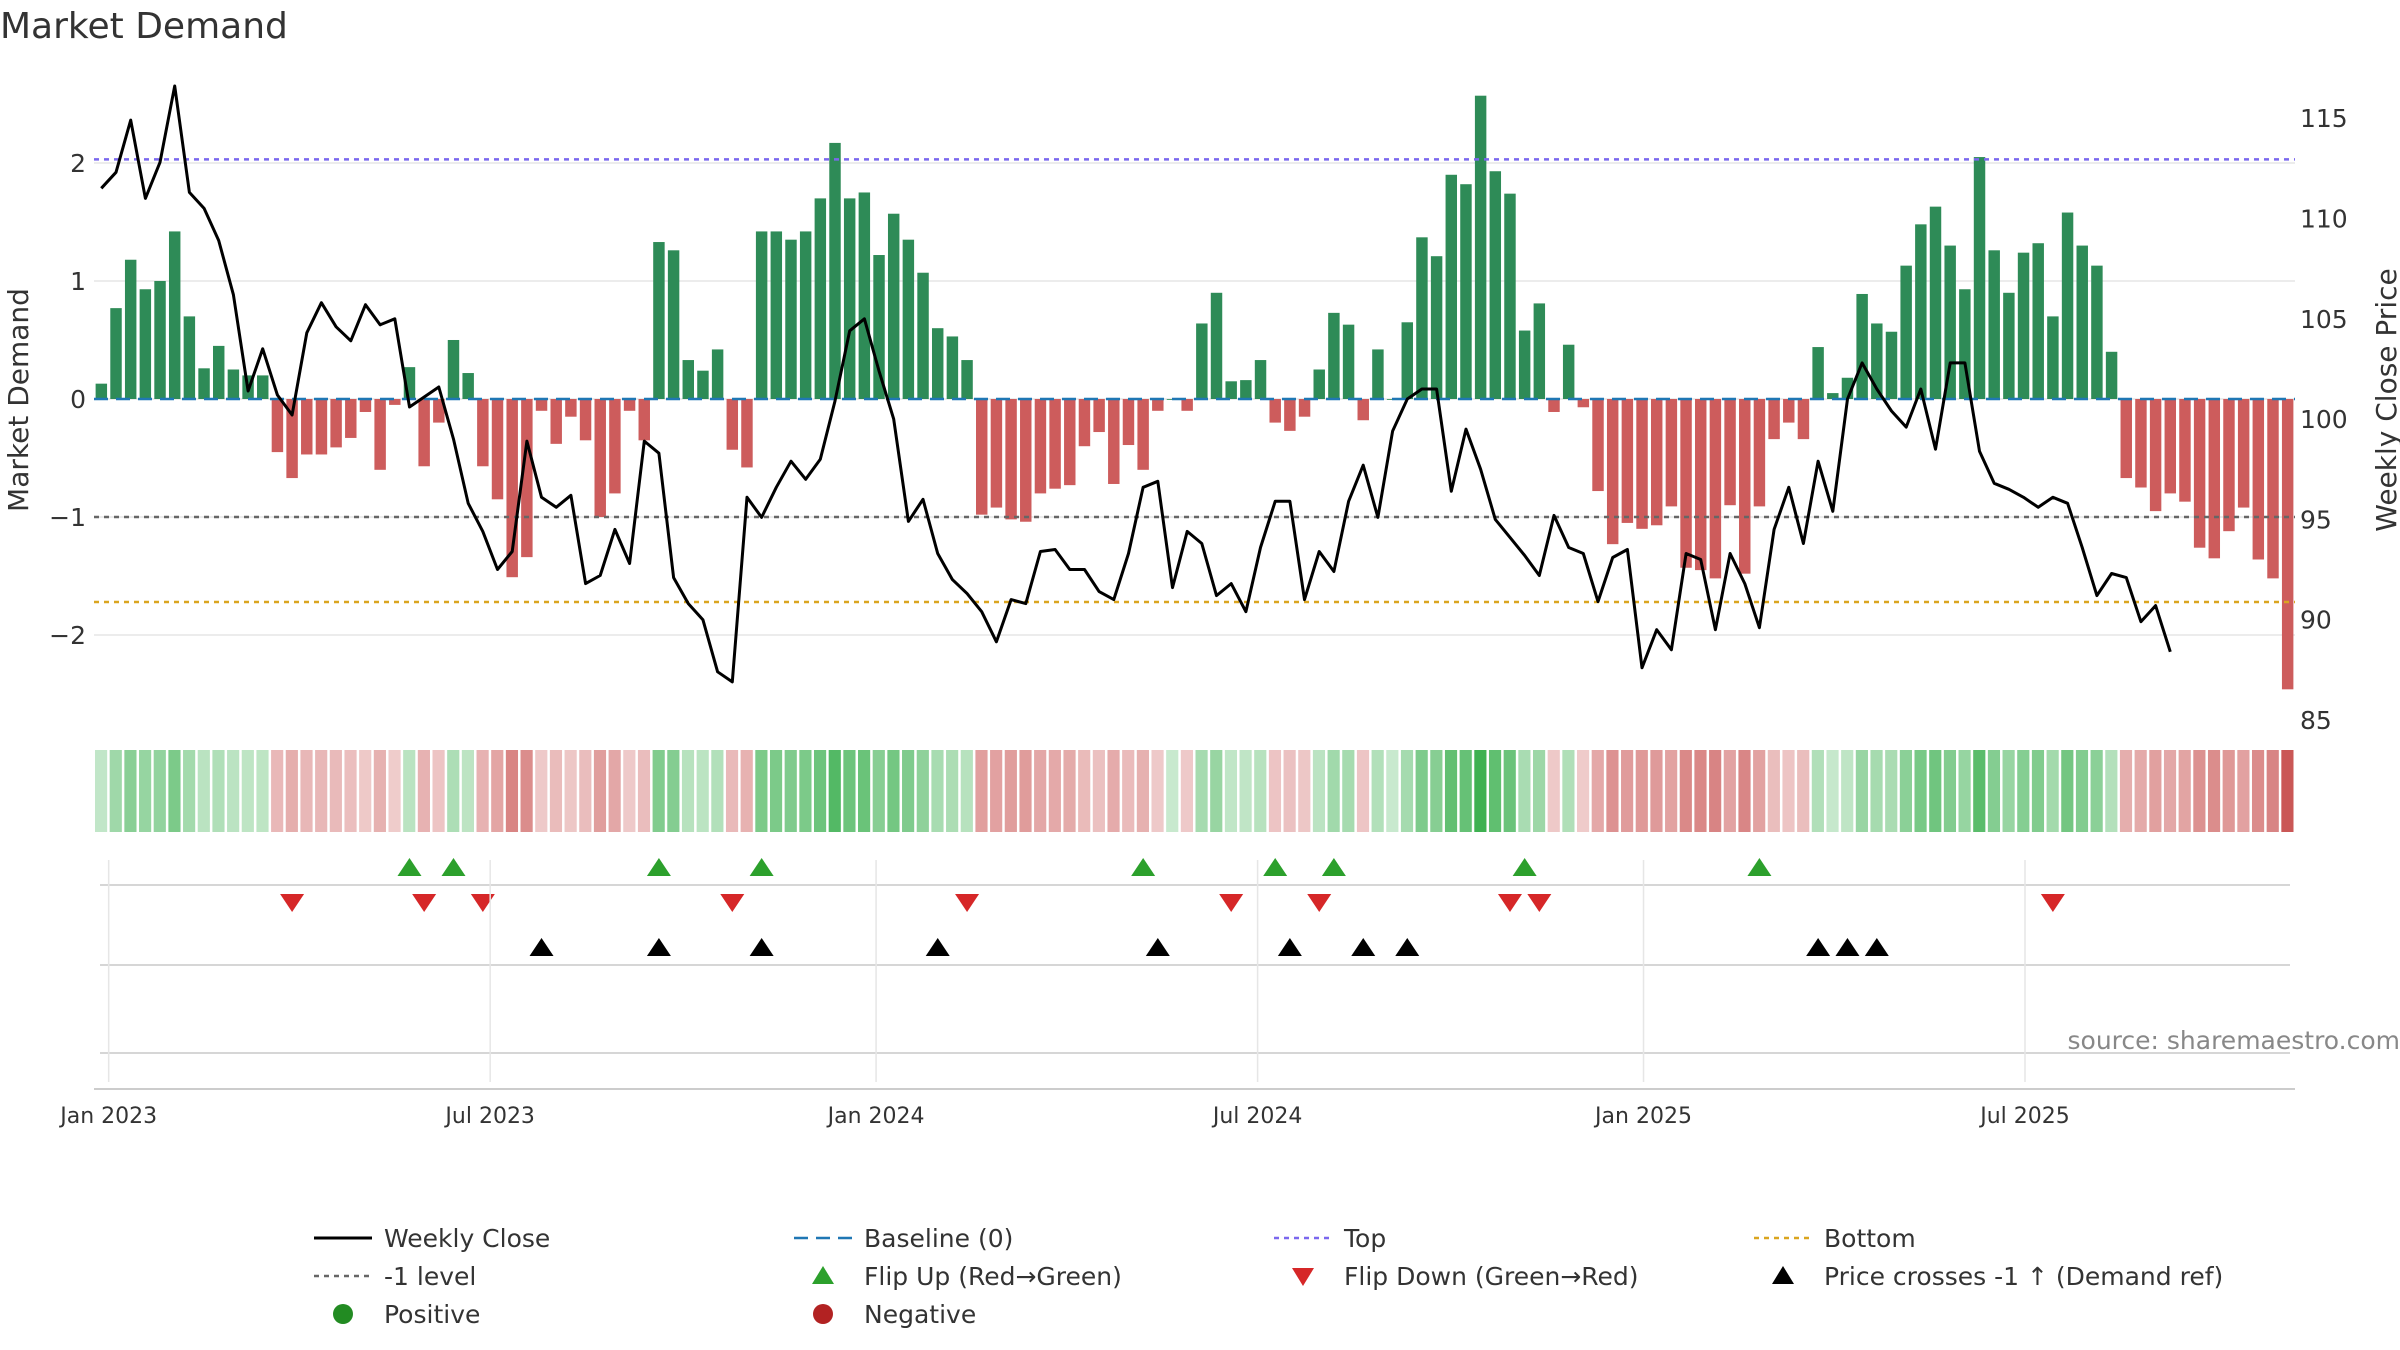 The width and height of the screenshot is (2400, 1350). Describe the element at coordinates (2234, 1040) in the screenshot. I see `source-credit: source: sharemaestro.com` at that location.